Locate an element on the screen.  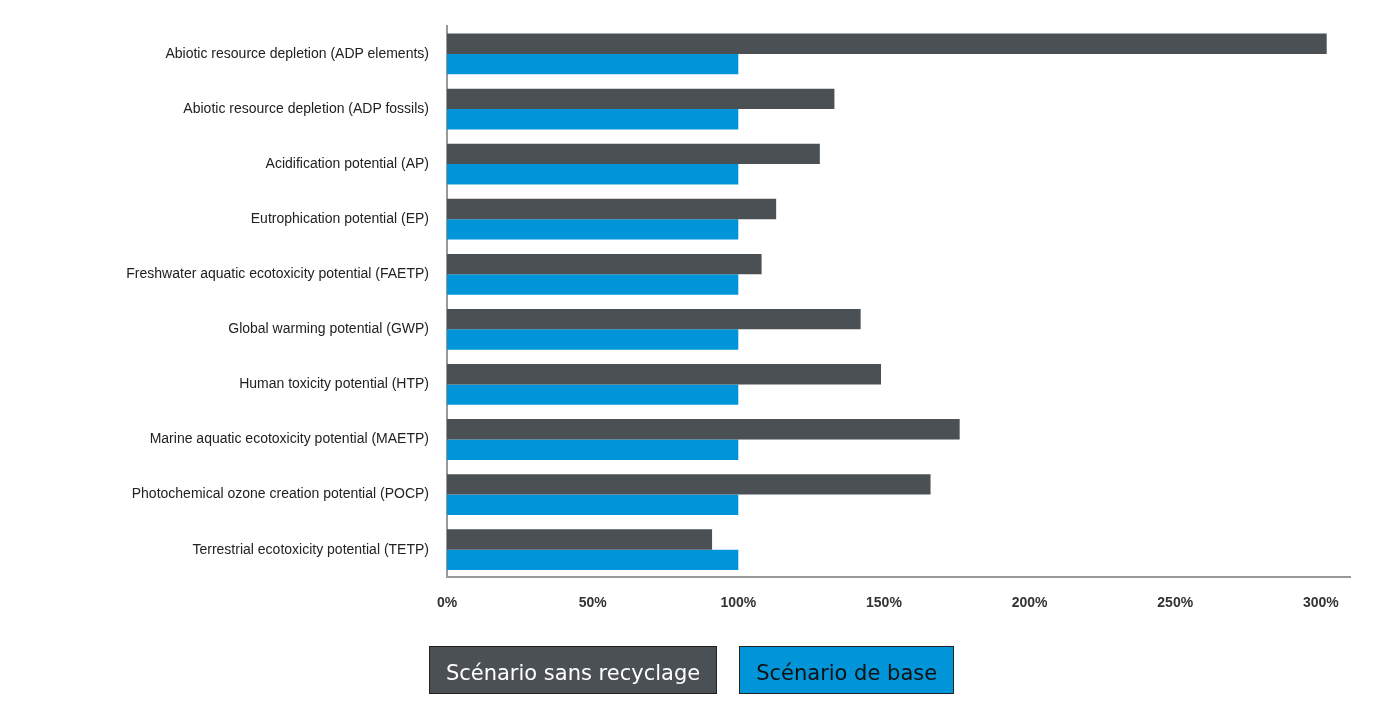
x-tick-label: 200% is located at coordinates (1030, 602).